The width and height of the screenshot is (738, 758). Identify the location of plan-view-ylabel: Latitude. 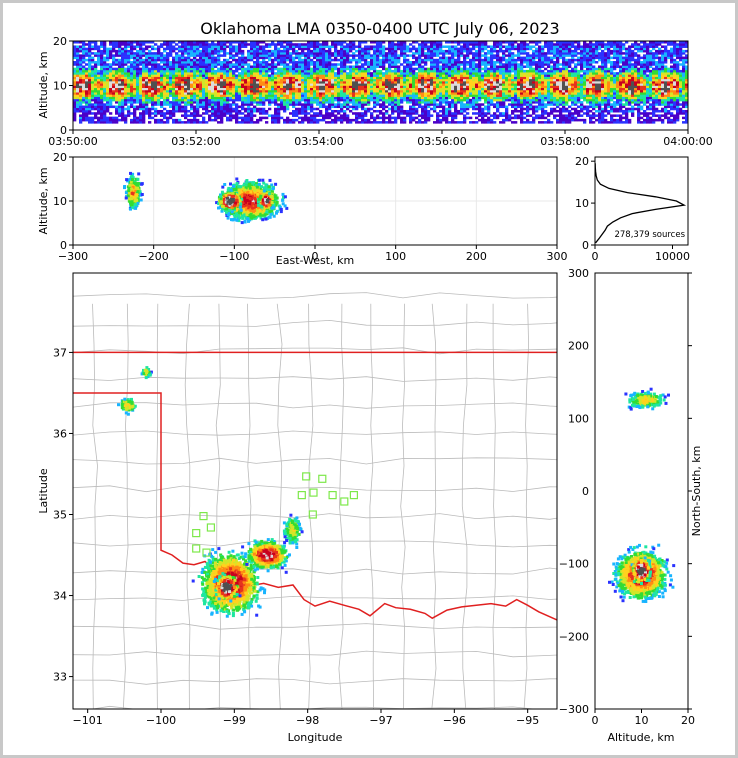
(43, 491).